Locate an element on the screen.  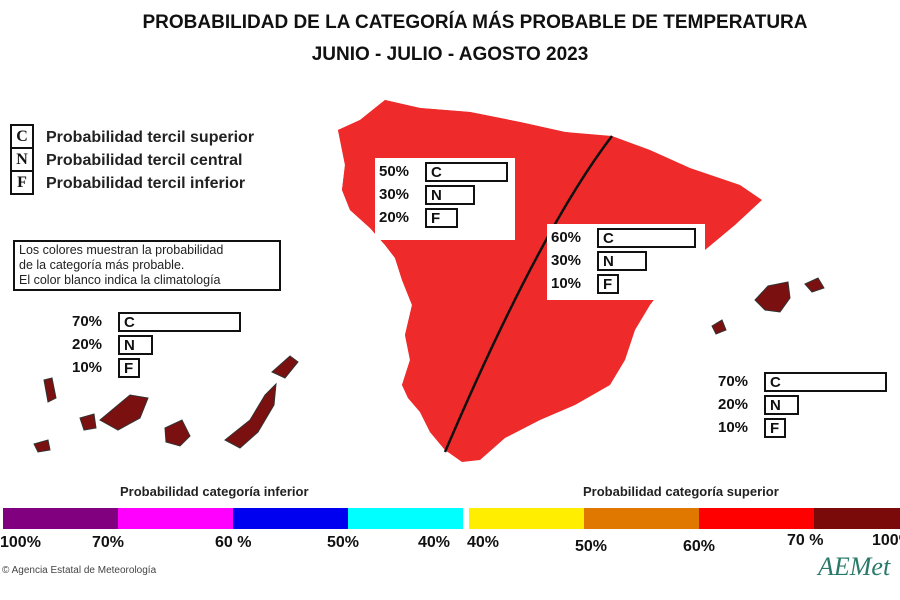
canarias-islands is located at coordinates (166, 404).